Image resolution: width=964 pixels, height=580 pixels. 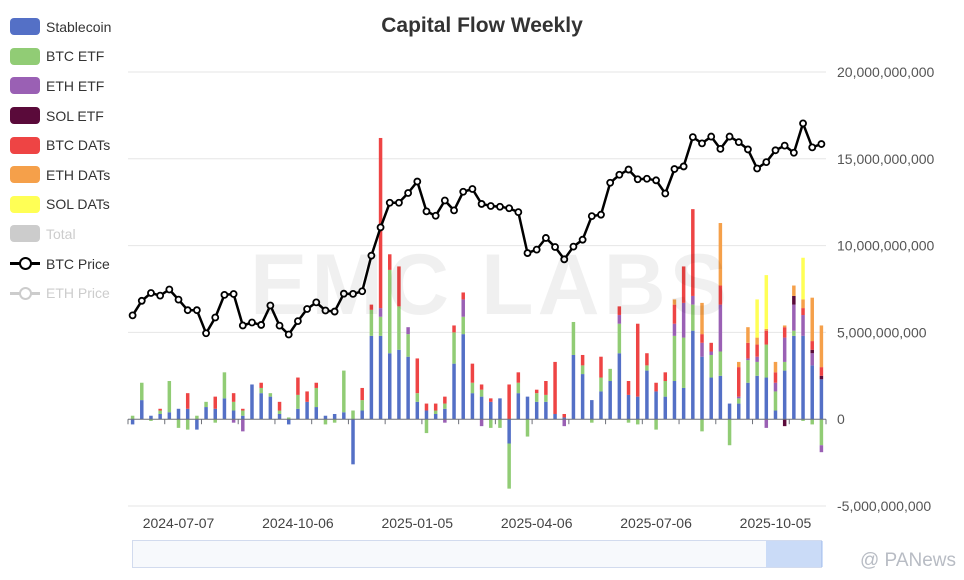 What do you see at coordinates (75, 234) in the screenshot?
I see `legend-item-total: Total` at bounding box center [75, 234].